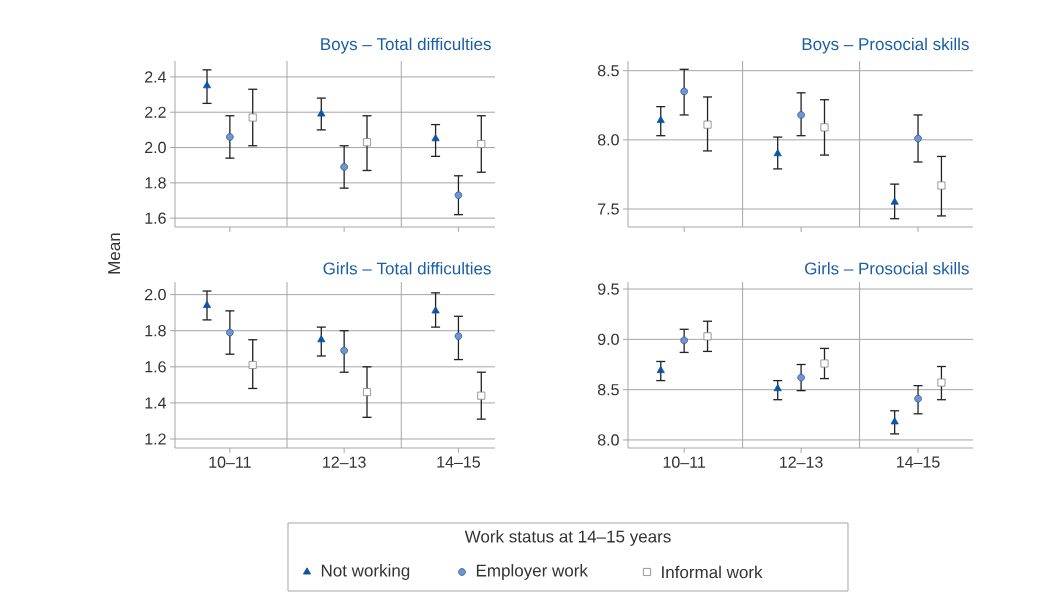 Image resolution: width=1059 pixels, height=599 pixels. Describe the element at coordinates (532, 572) in the screenshot. I see `legend-label: Employer work` at that location.